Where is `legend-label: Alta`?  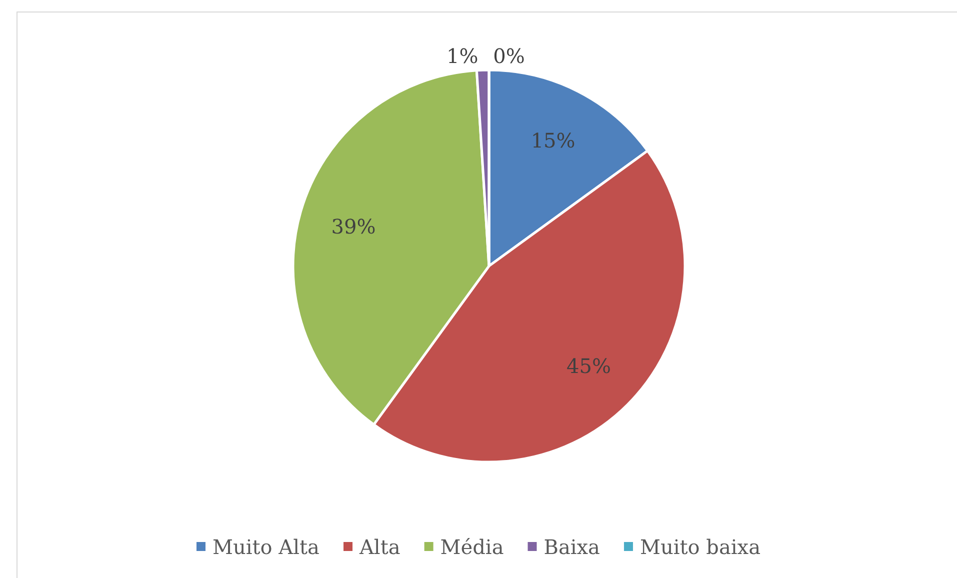 legend-label: Alta is located at coordinates (379, 547).